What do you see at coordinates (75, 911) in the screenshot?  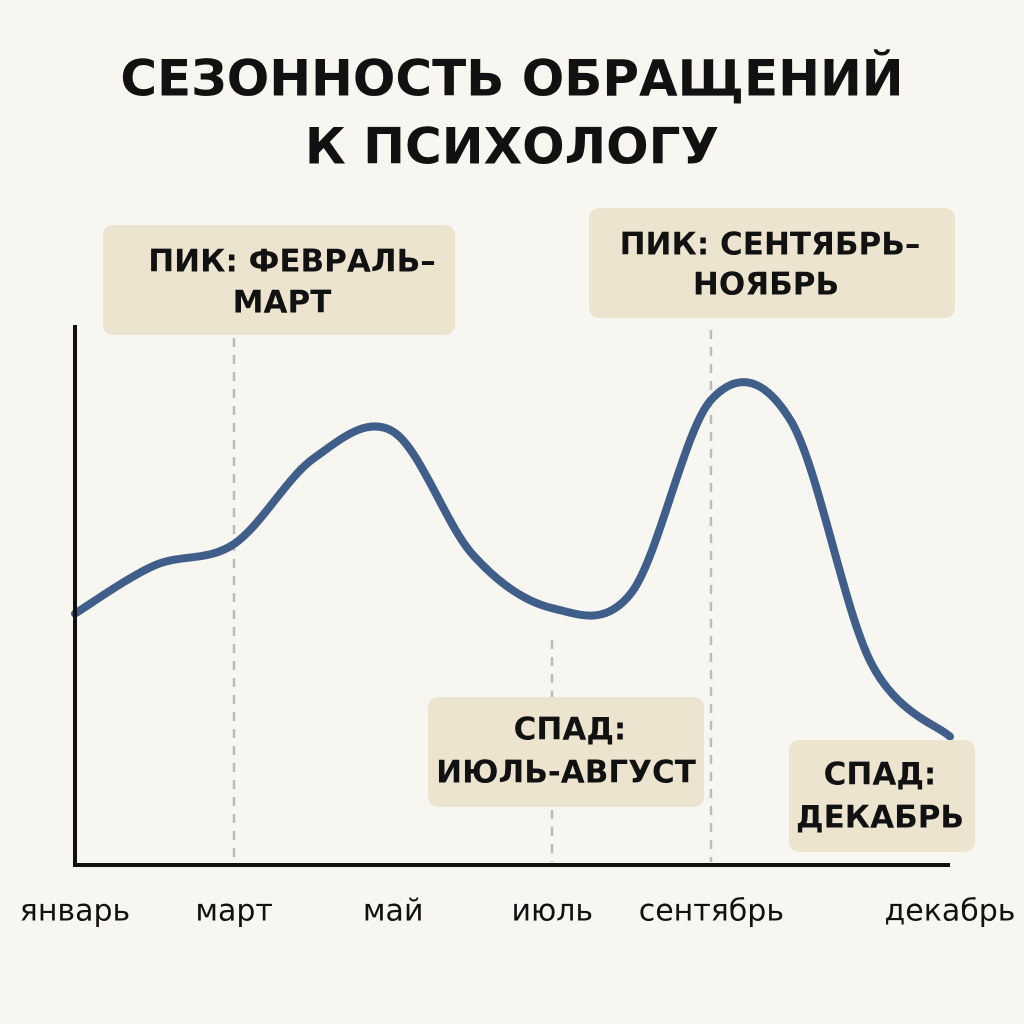 I see `x-tick-label: январь` at bounding box center [75, 911].